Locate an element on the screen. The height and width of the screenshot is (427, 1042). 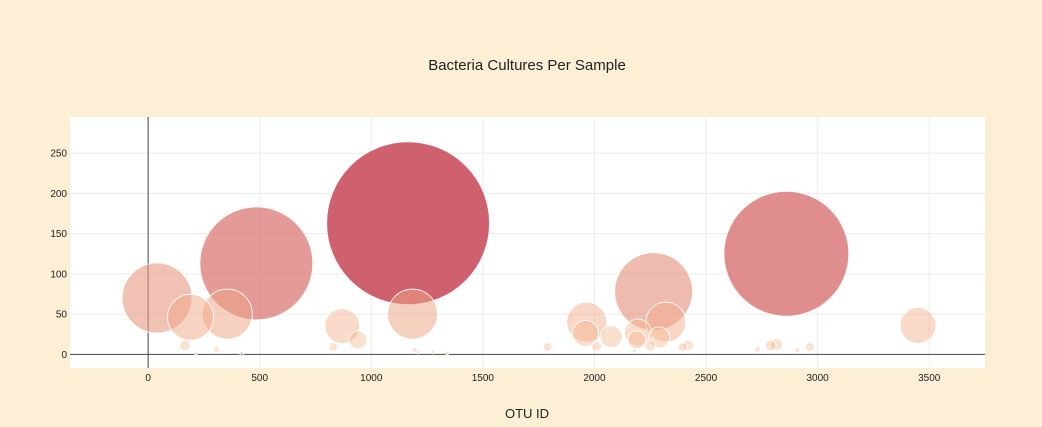
x-tick-label: 500 is located at coordinates (259, 378).